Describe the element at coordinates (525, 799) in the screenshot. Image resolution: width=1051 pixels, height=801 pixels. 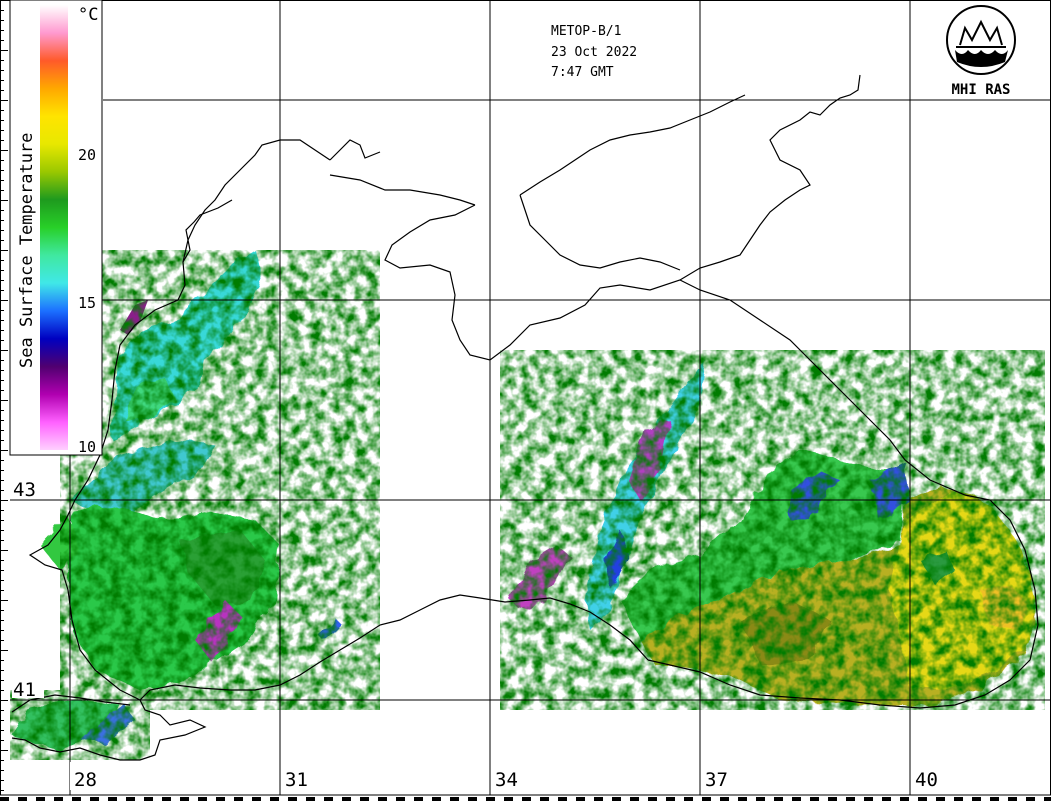
I see `bottom-ruler` at that location.